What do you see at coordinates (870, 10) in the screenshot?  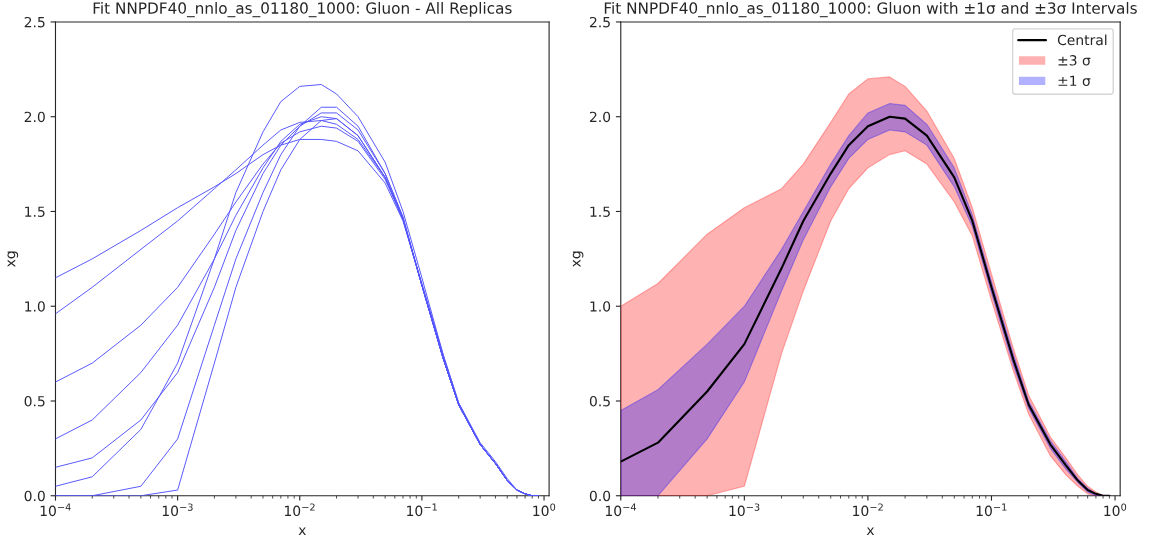 I see `chart-title: Fit NNPDF40_nnlo_as_01180_1000: Gluon with ±1σ and ±3σ Intervals` at bounding box center [870, 10].